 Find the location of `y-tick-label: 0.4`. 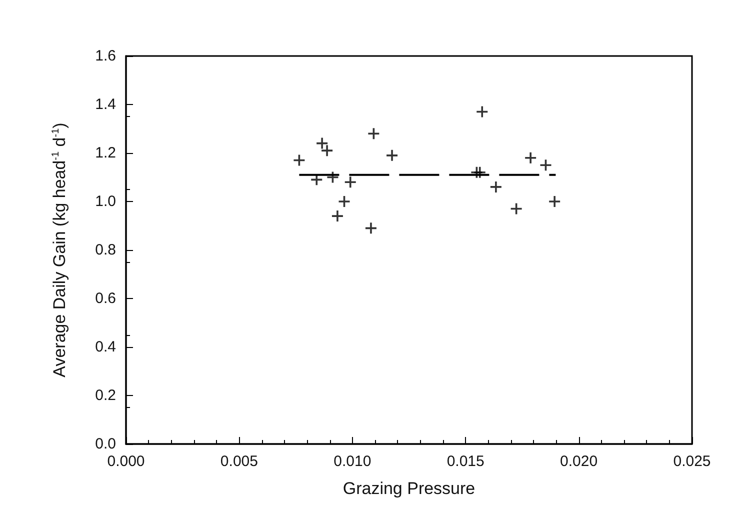

y-tick-label: 0.4 is located at coordinates (105, 347).